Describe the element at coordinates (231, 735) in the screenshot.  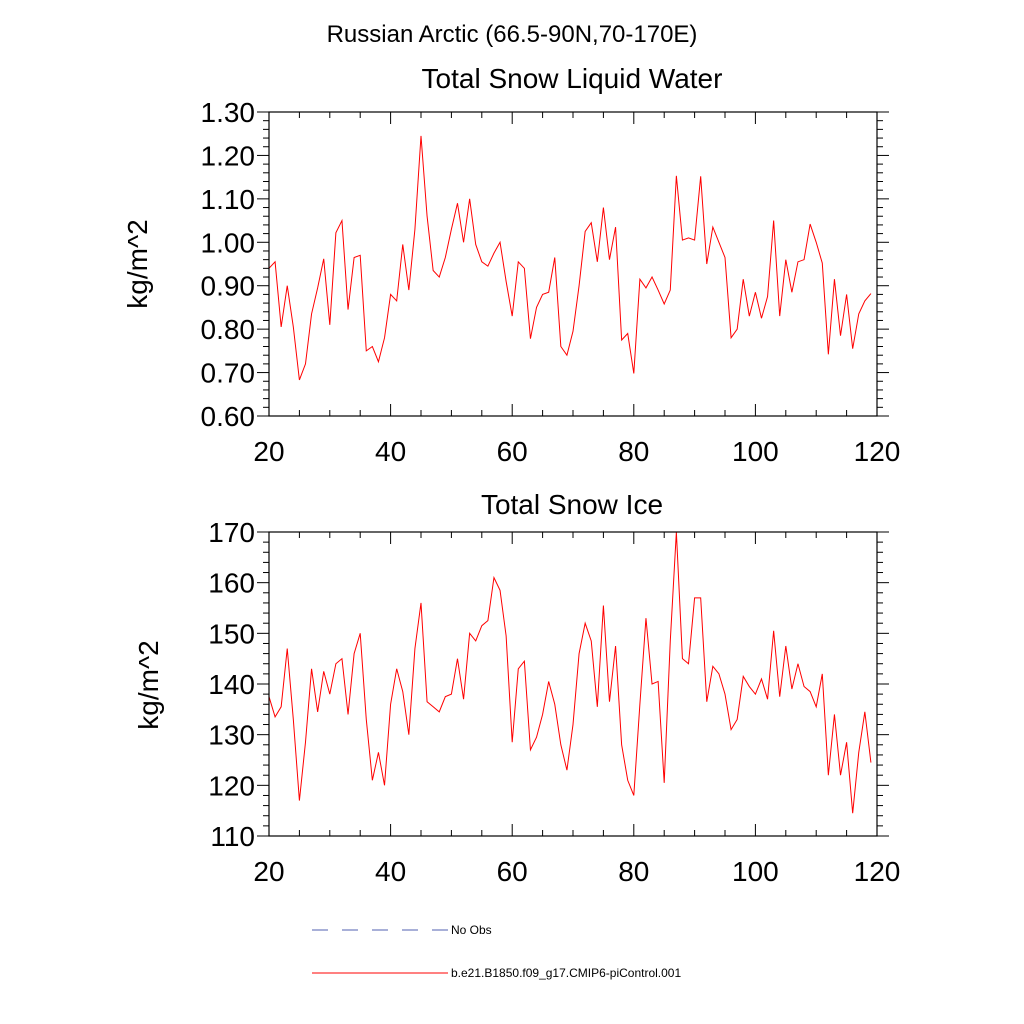
I see `y-tick-label: 130` at that location.